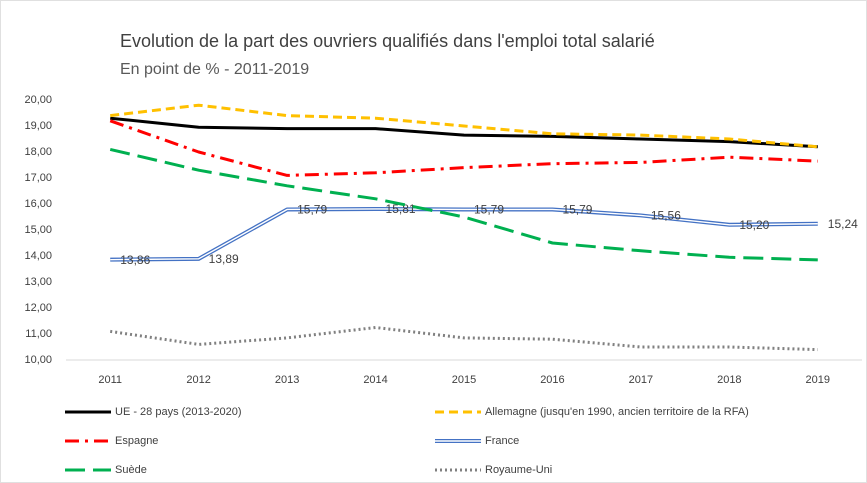  I want to click on x-tick-label: 2013, so click(287, 380).